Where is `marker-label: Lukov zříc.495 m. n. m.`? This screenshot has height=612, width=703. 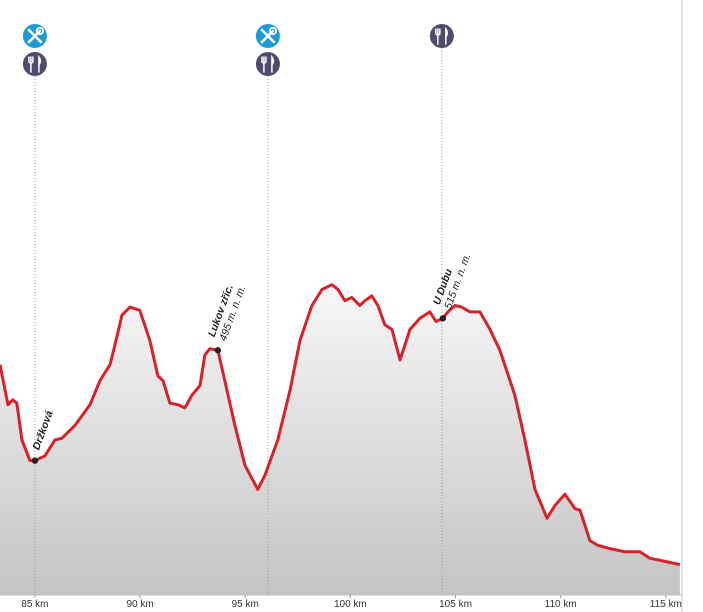 marker-label: Lukov zříc.495 m. n. m. is located at coordinates (227, 313).